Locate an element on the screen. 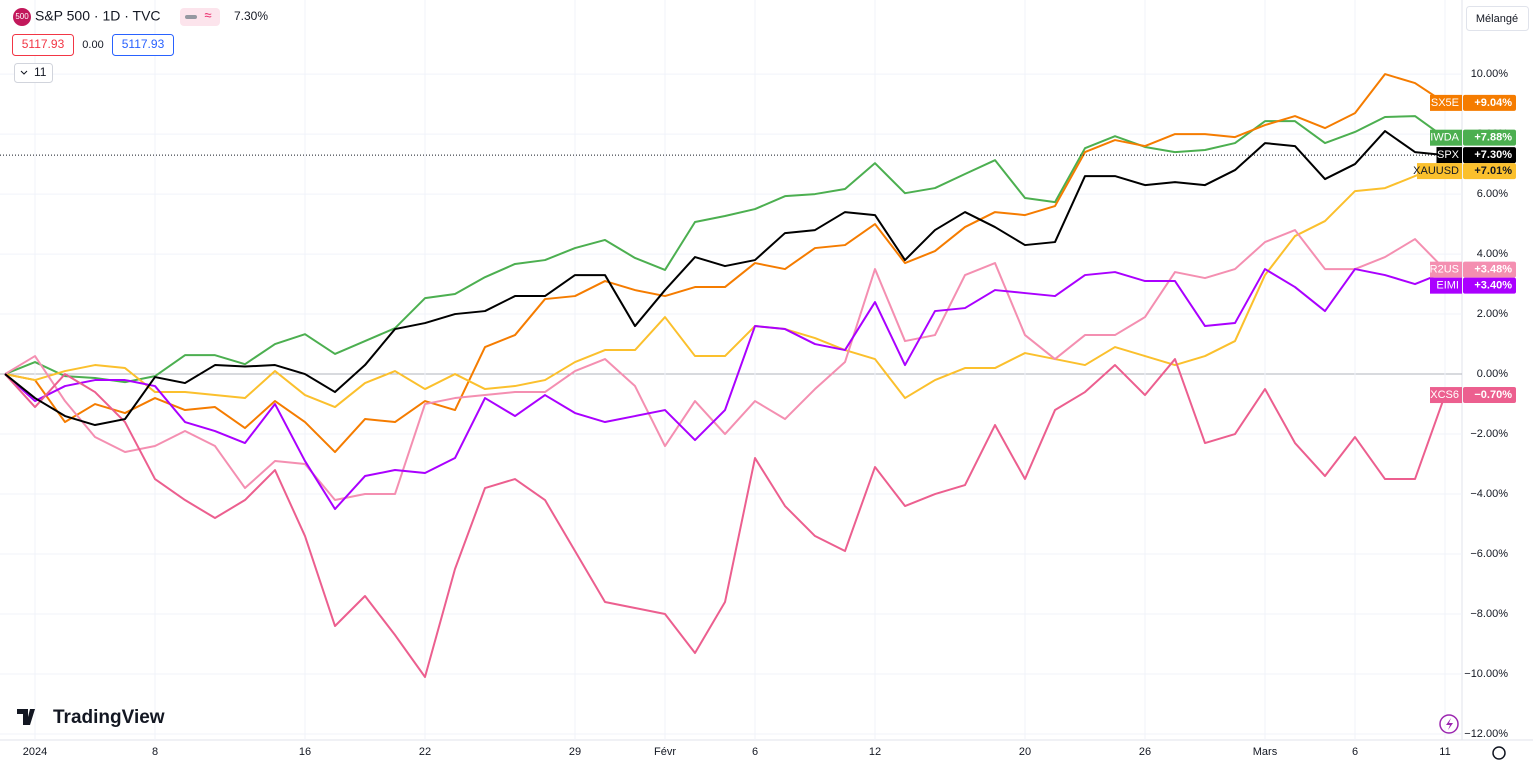  value-label: +3.40% is located at coordinates (1493, 286).